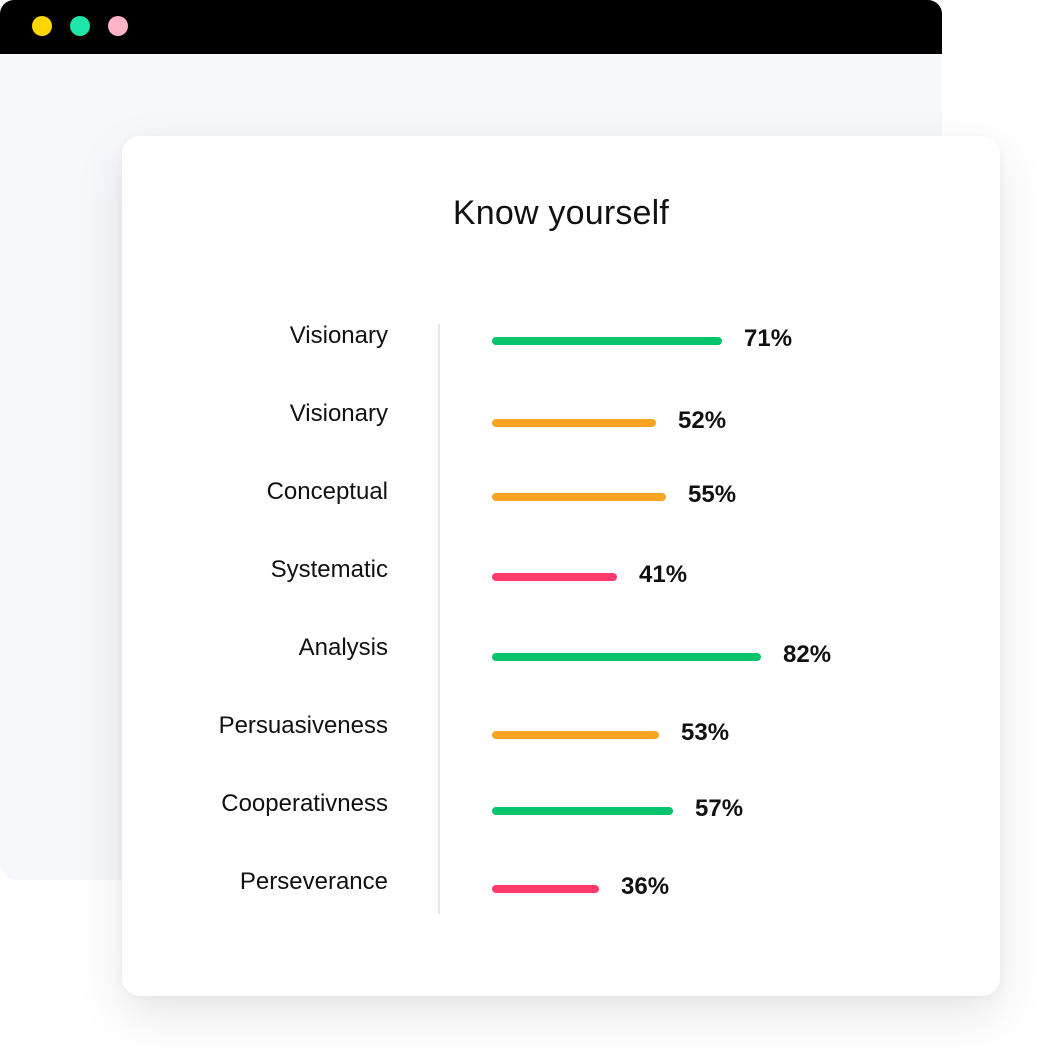  What do you see at coordinates (304, 803) in the screenshot?
I see `trait-label: Cooperativness` at bounding box center [304, 803].